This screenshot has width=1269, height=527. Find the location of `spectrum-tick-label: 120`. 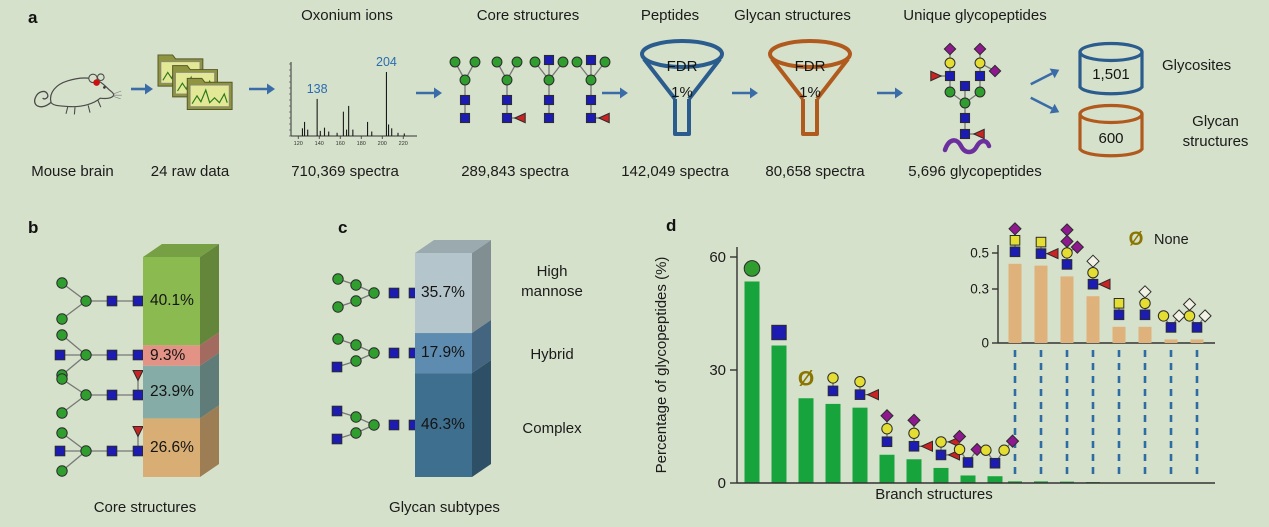

spectrum-tick-label: 120 is located at coordinates (298, 144).